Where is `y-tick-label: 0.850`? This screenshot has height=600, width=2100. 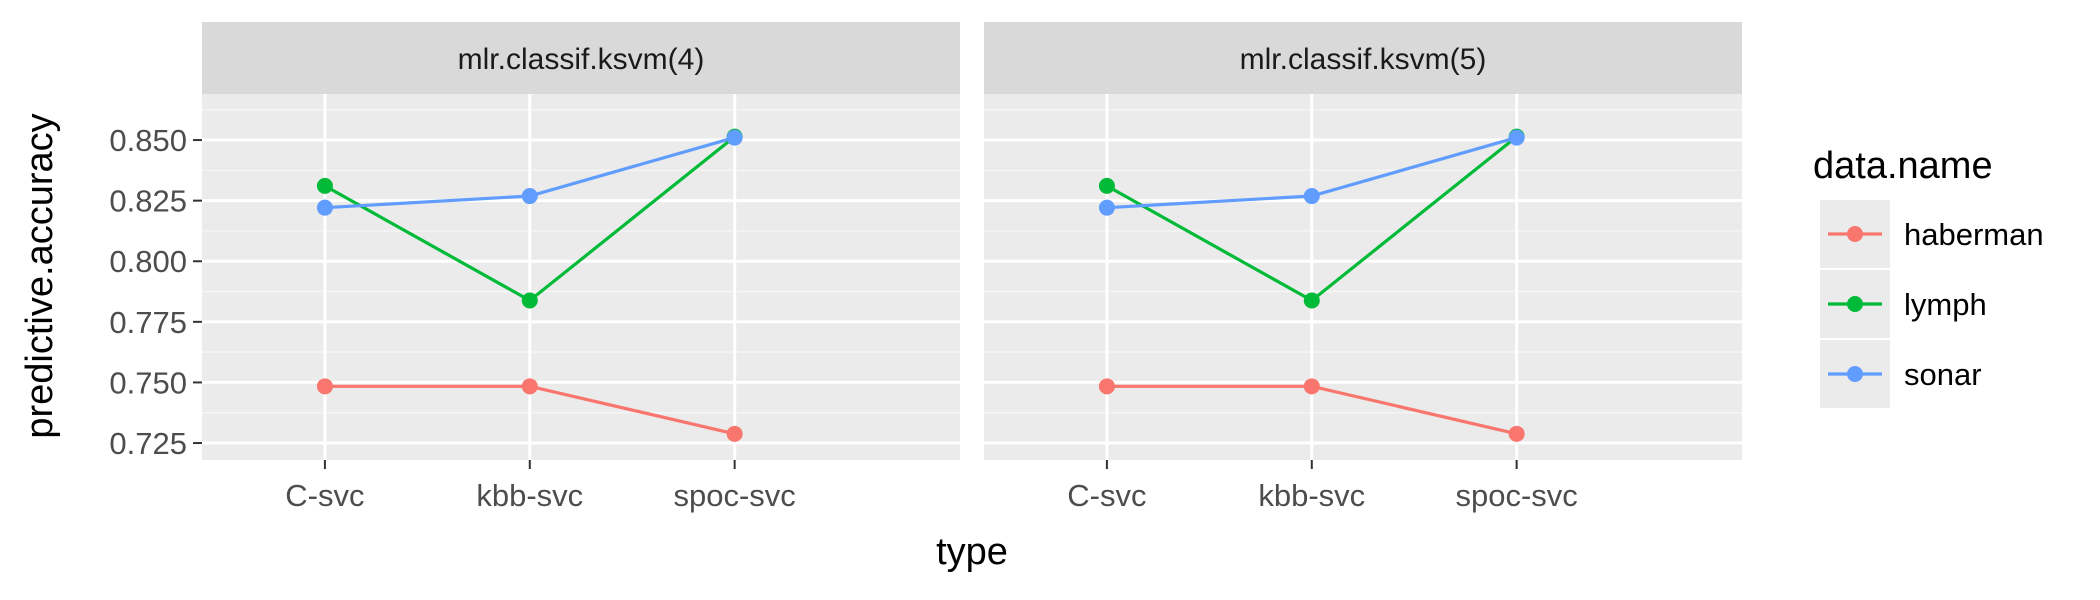
y-tick-label: 0.850 is located at coordinates (148, 140).